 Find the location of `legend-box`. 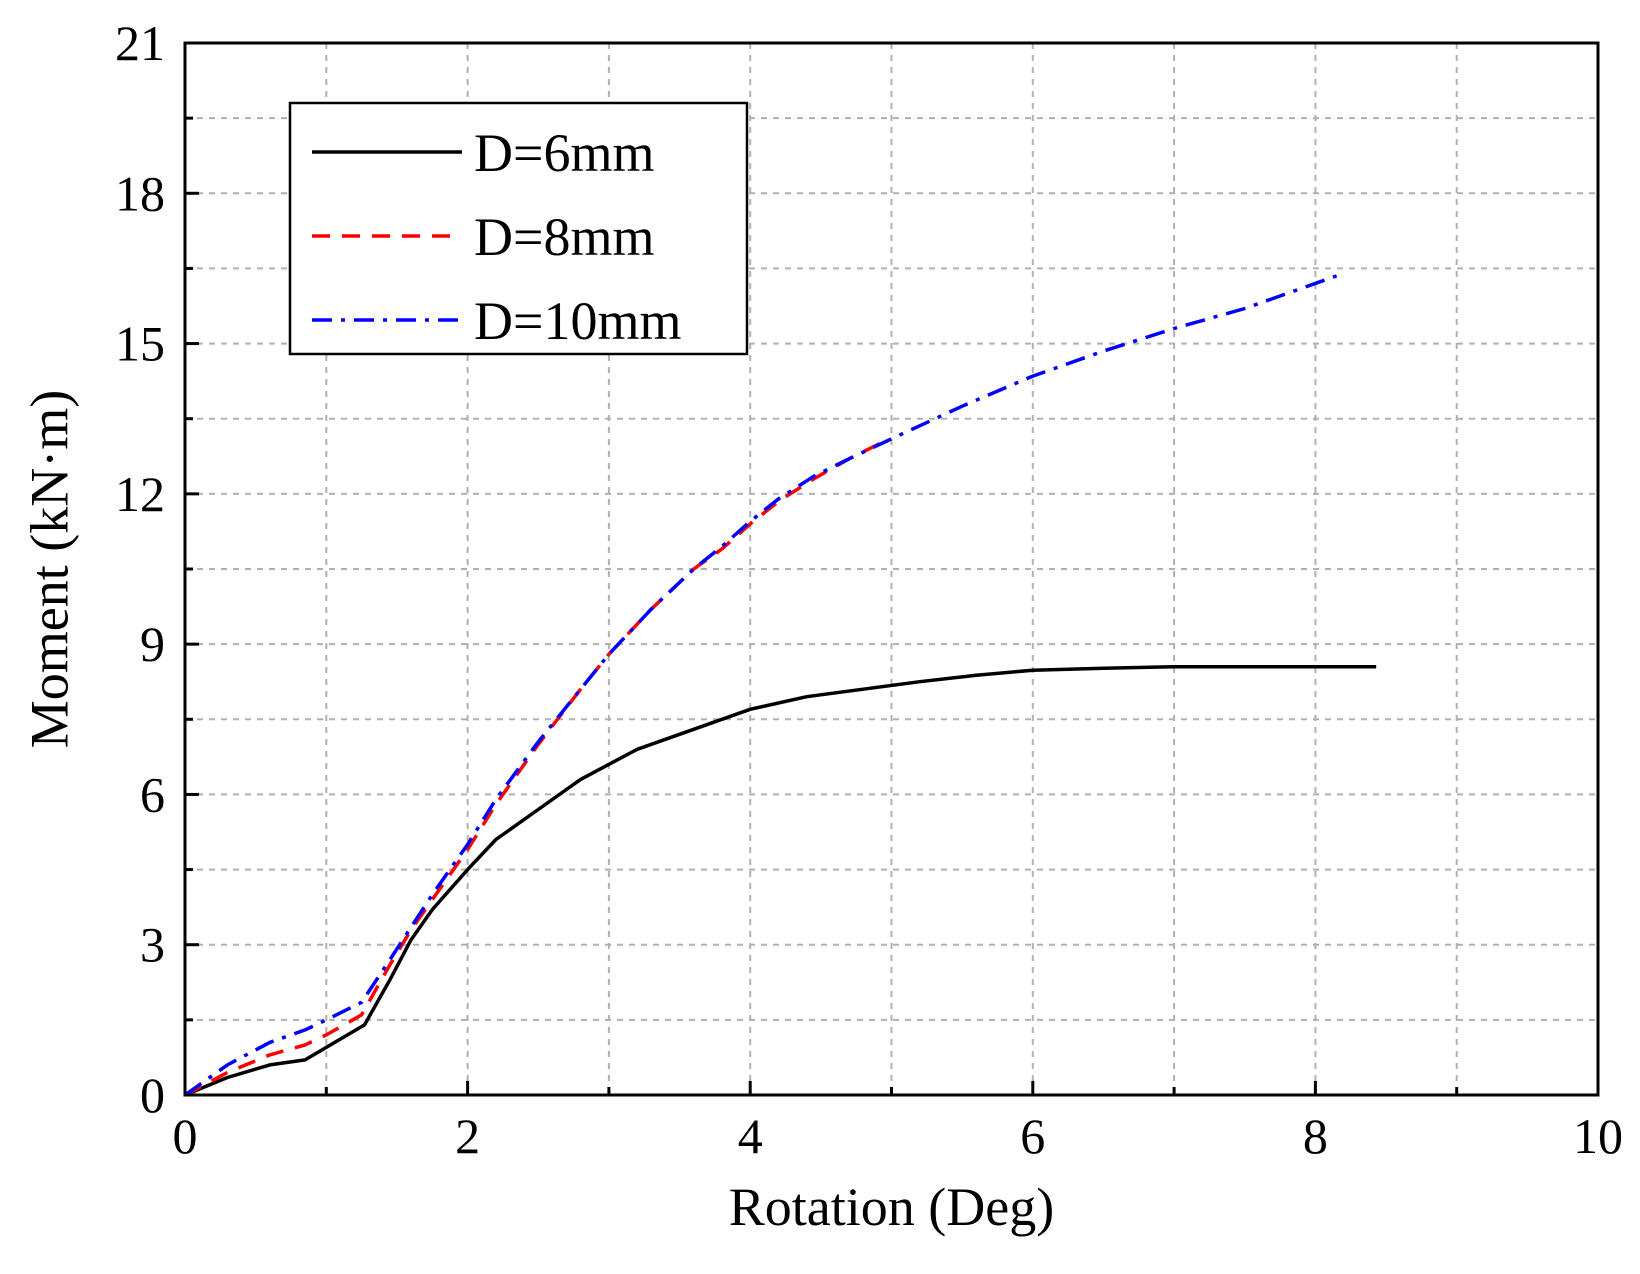

legend-box is located at coordinates (518, 228).